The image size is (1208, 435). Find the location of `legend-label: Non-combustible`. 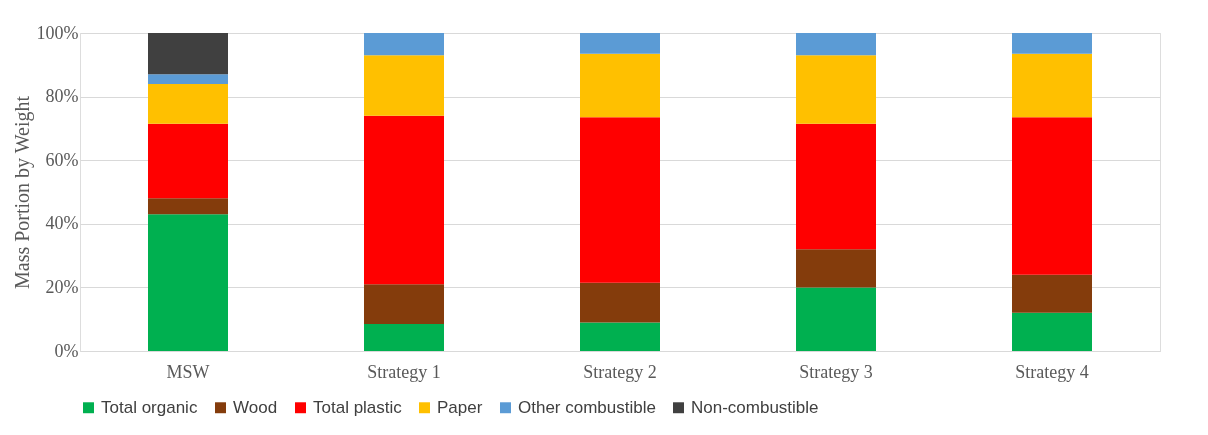

legend-label: Non-combustible is located at coordinates (755, 407).